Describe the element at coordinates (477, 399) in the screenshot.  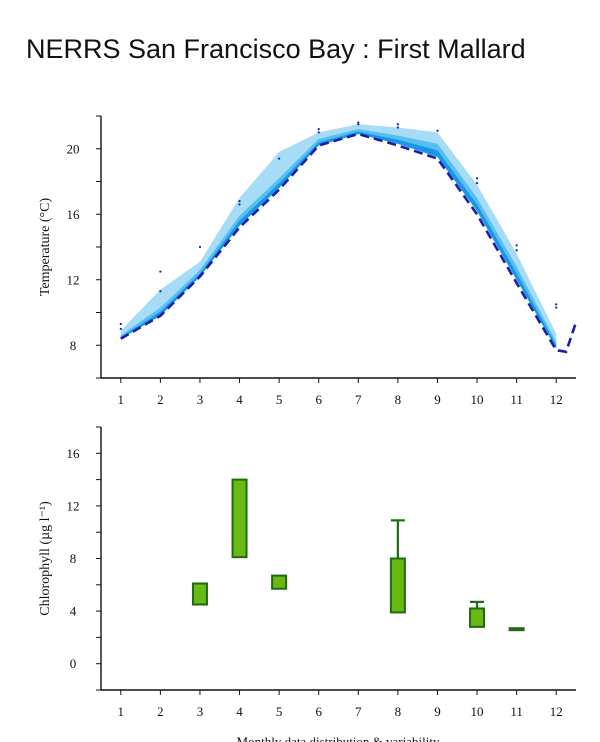
I see `temperature-x-tick-label: 10` at that location.